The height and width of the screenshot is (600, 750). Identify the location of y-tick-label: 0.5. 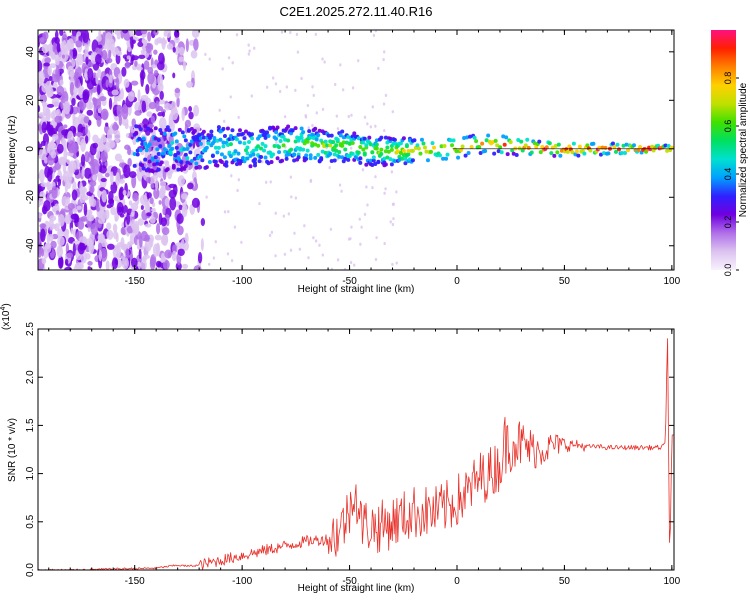
(30, 521).